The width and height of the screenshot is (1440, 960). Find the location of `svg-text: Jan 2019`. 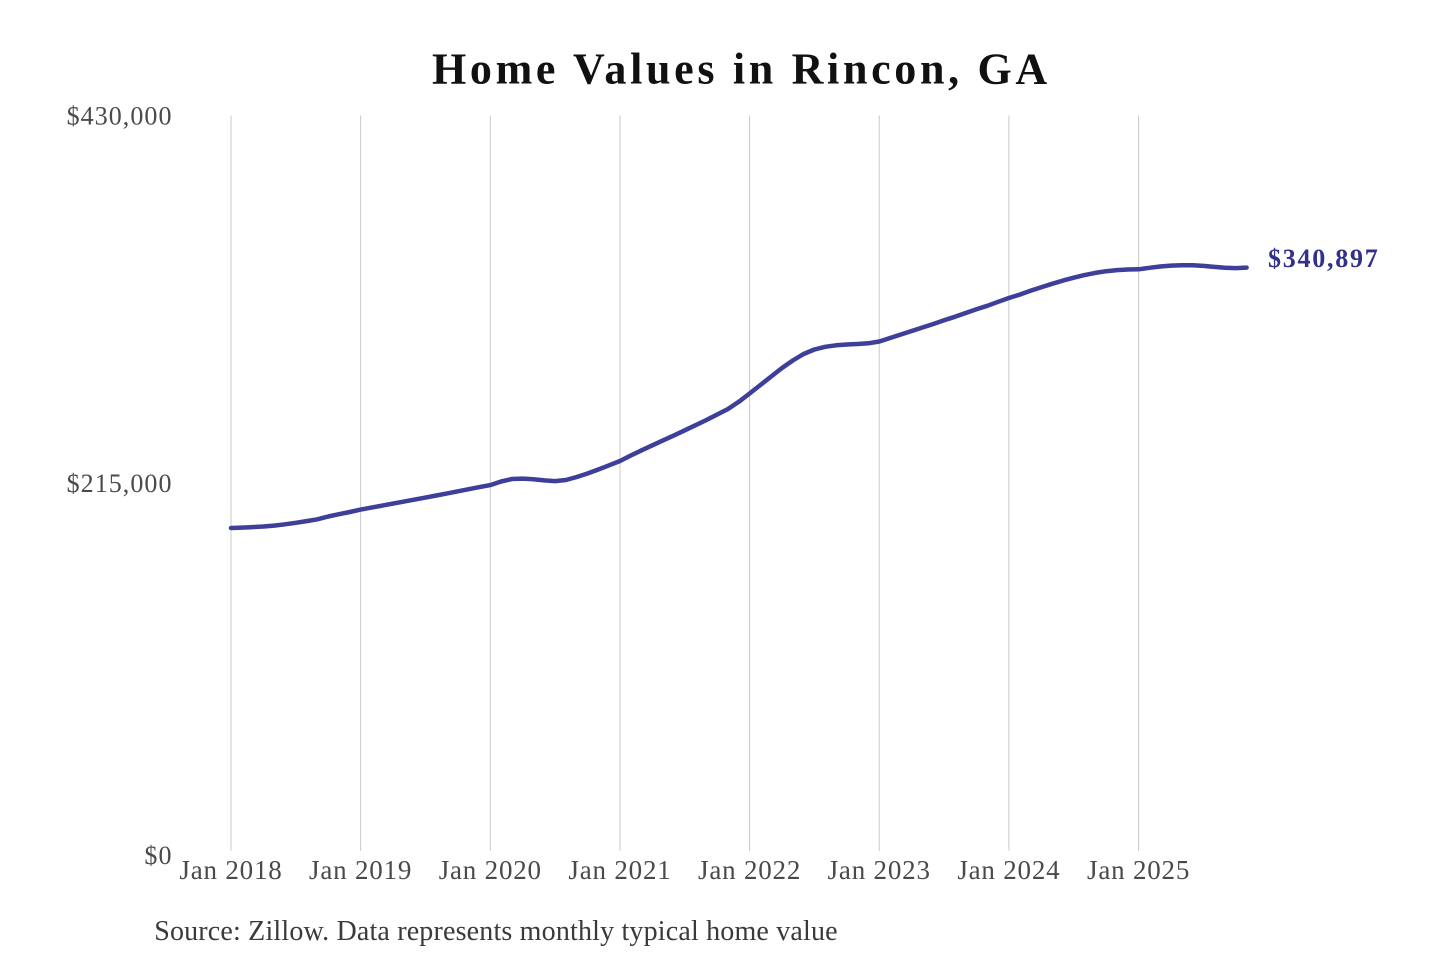

svg-text: Jan 2019 is located at coordinates (360, 870).